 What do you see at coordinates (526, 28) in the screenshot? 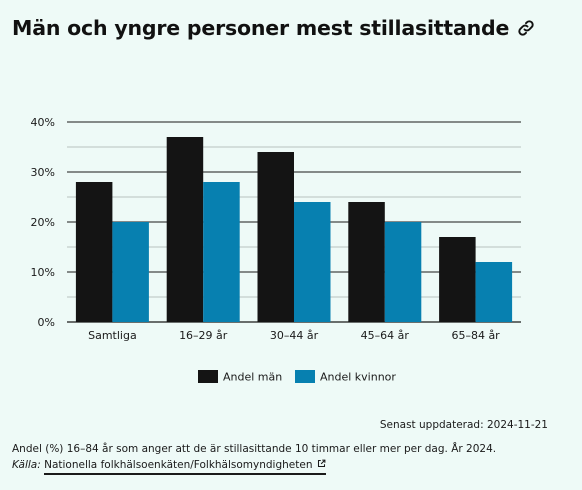
I see `link-icon` at bounding box center [526, 28].